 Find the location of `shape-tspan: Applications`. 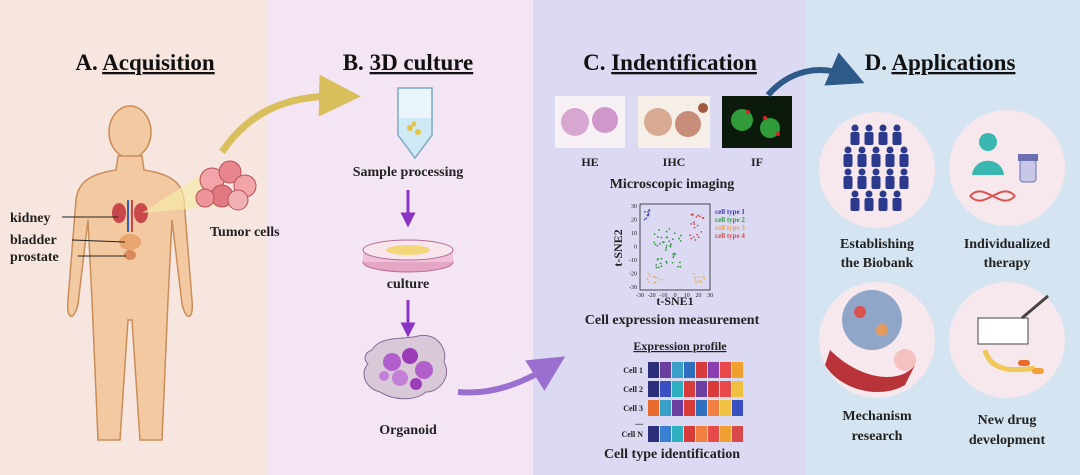

shape-tspan: Applications is located at coordinates (953, 62).